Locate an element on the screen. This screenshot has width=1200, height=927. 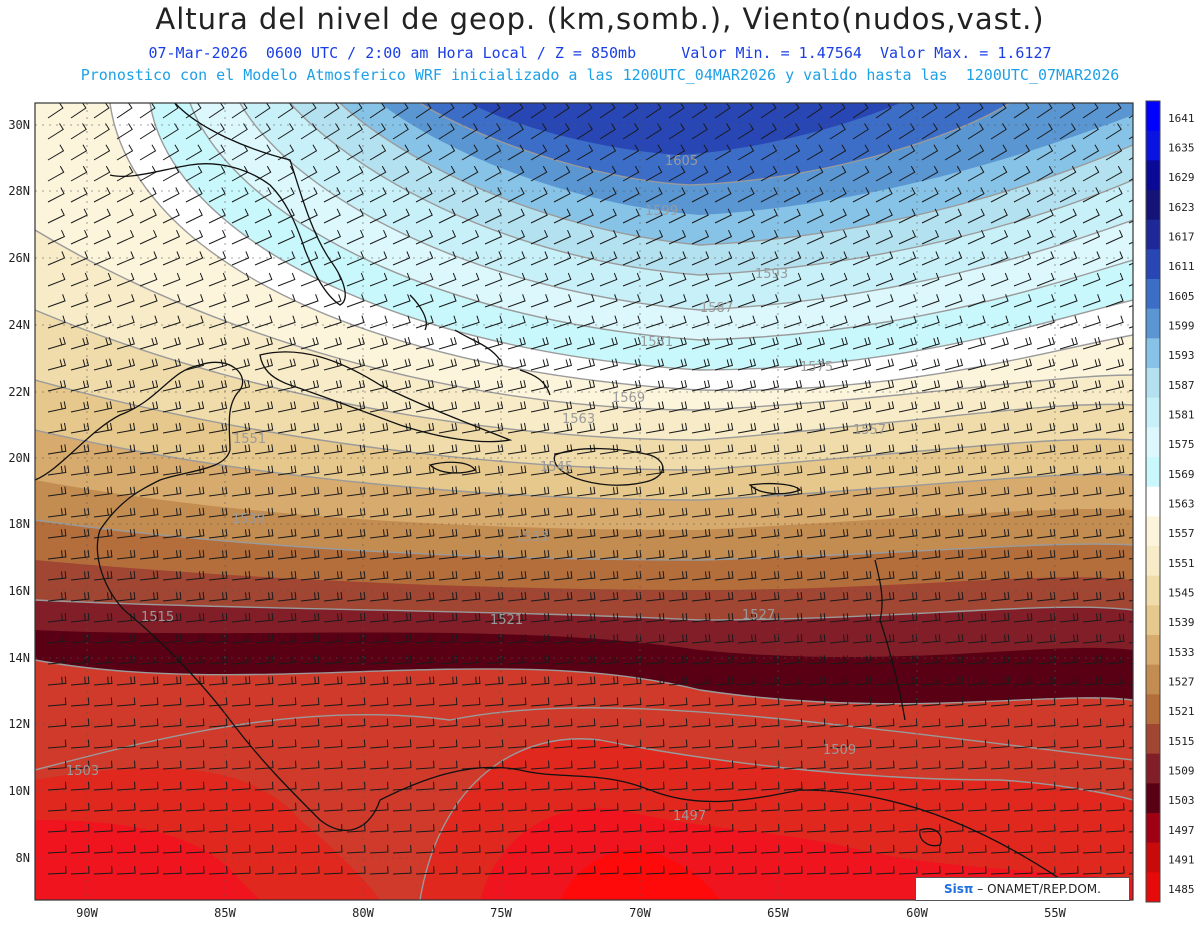
legend-label: 1635 is located at coordinates (1181, 147).